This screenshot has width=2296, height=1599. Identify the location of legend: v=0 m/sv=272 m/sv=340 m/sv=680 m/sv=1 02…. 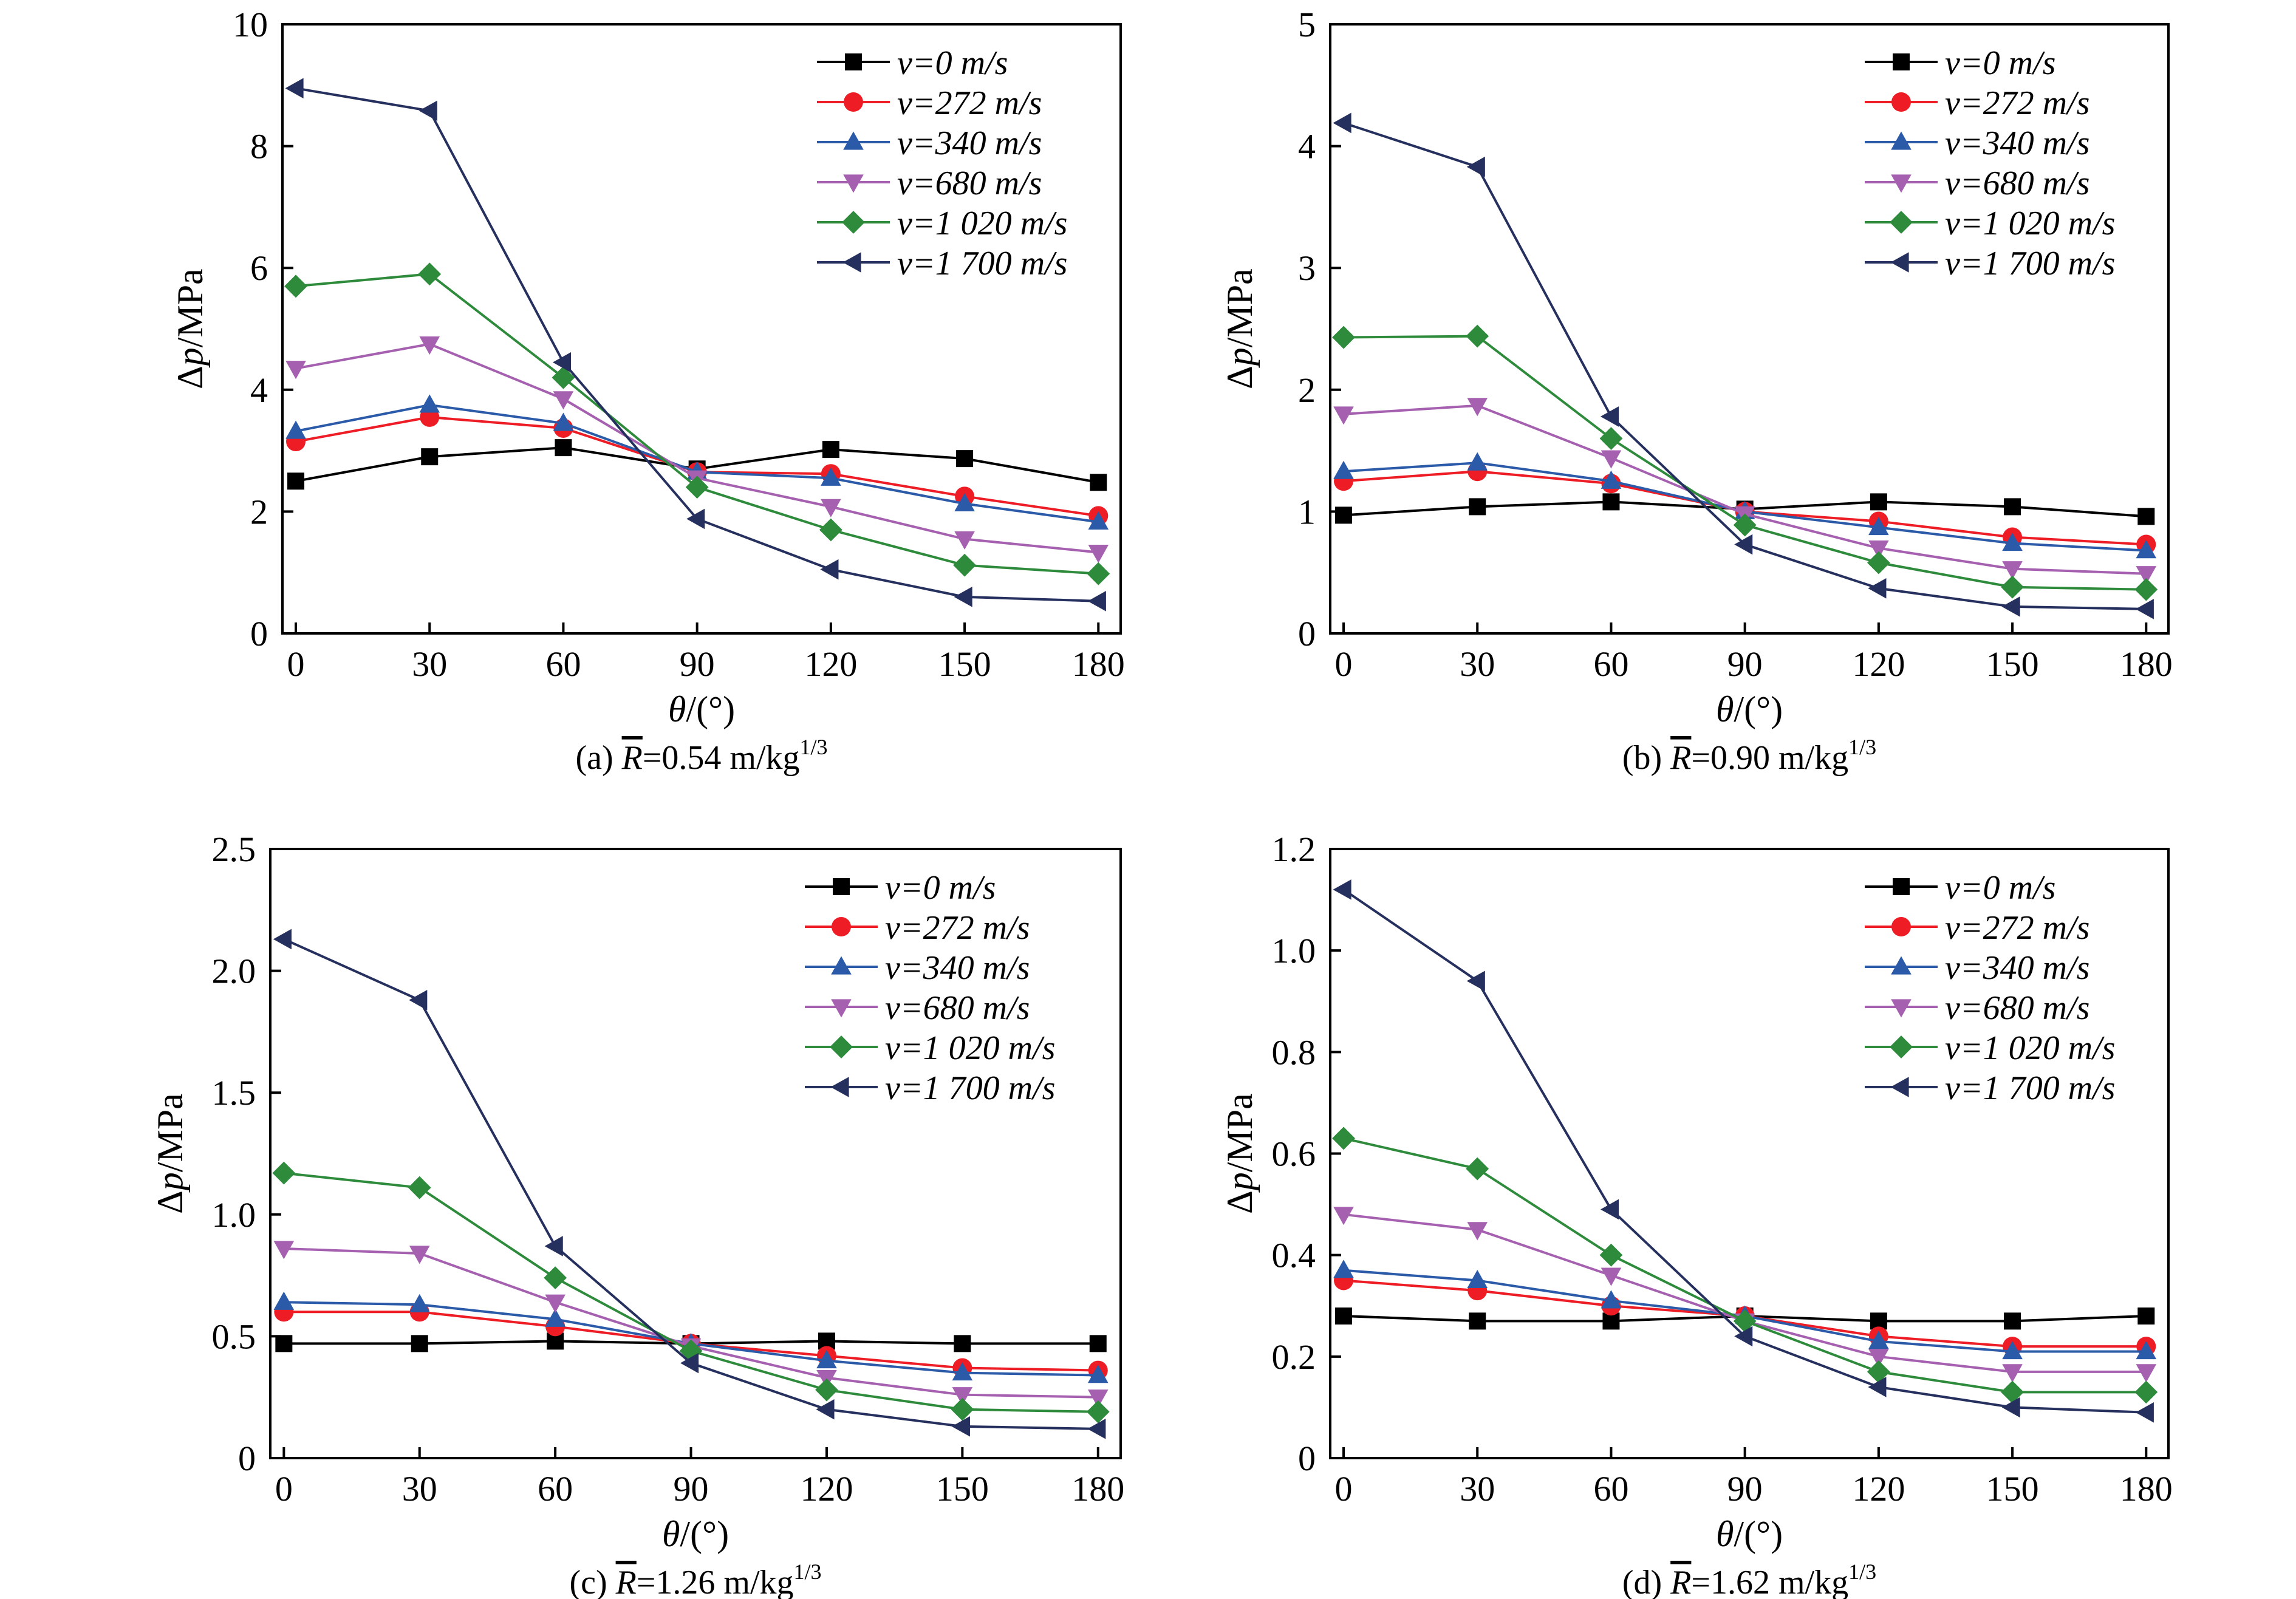
(1990, 163).